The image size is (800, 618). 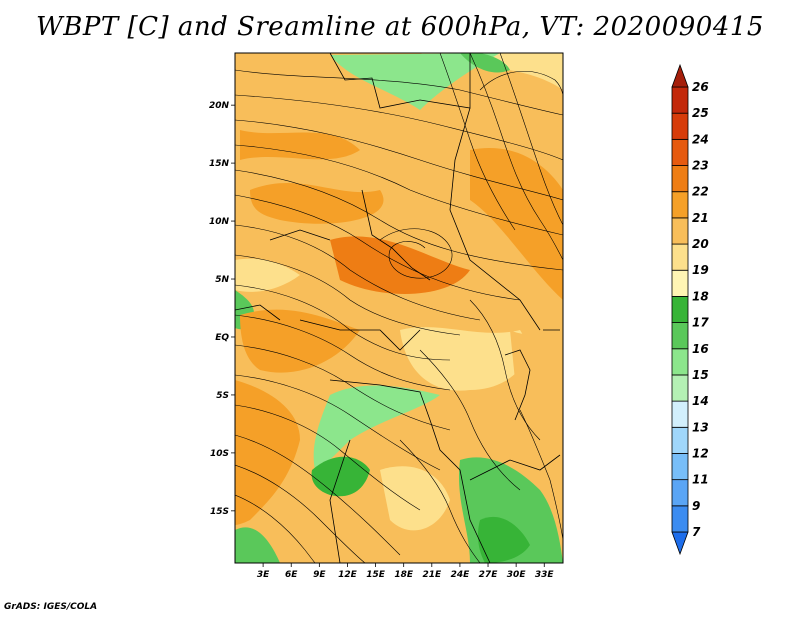 I want to click on border-angola-namibia, so click(x=340, y=501).